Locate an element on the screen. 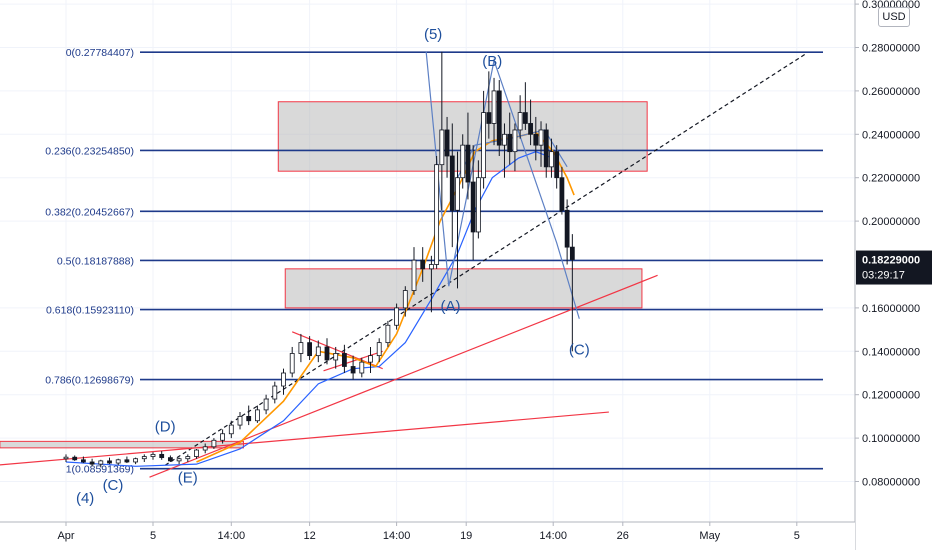 The image size is (932, 555). fib-label: 0.236(0.23254850) is located at coordinates (89, 151).